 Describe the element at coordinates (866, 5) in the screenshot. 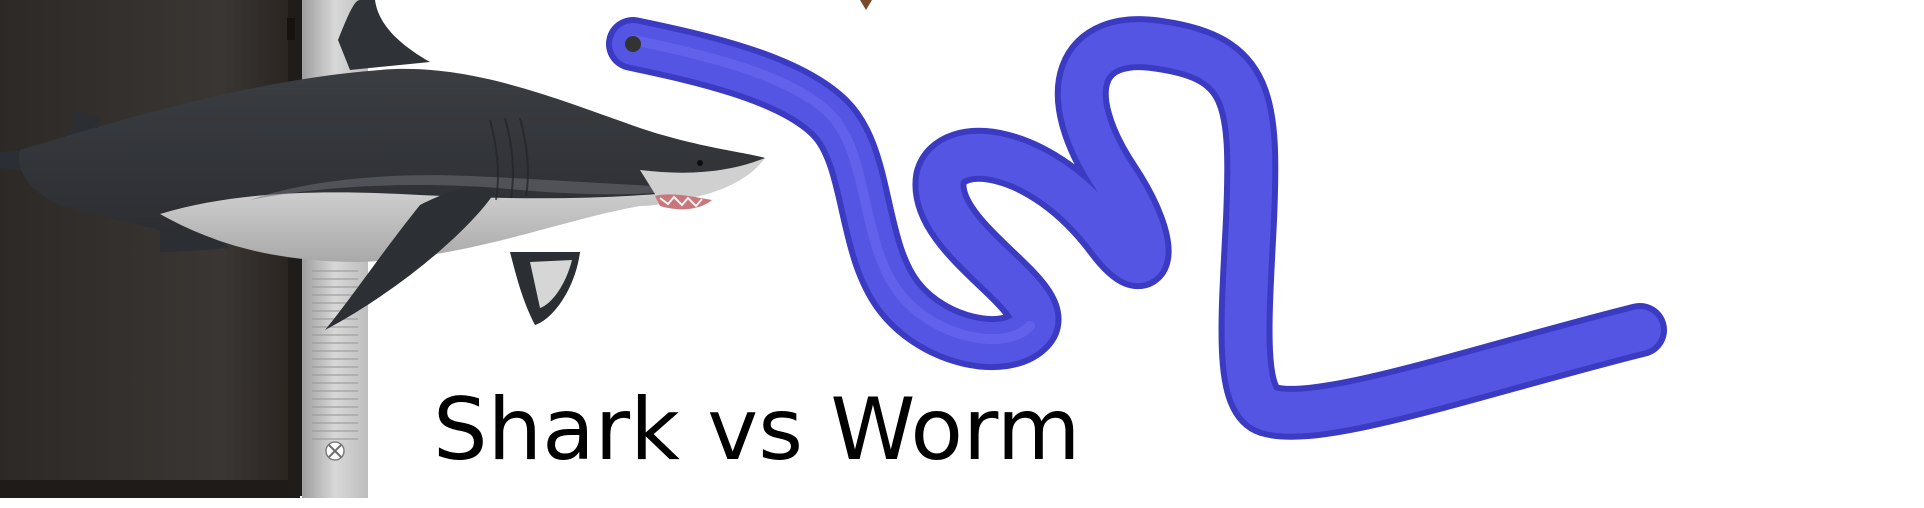

I see `brown-fragment` at that location.